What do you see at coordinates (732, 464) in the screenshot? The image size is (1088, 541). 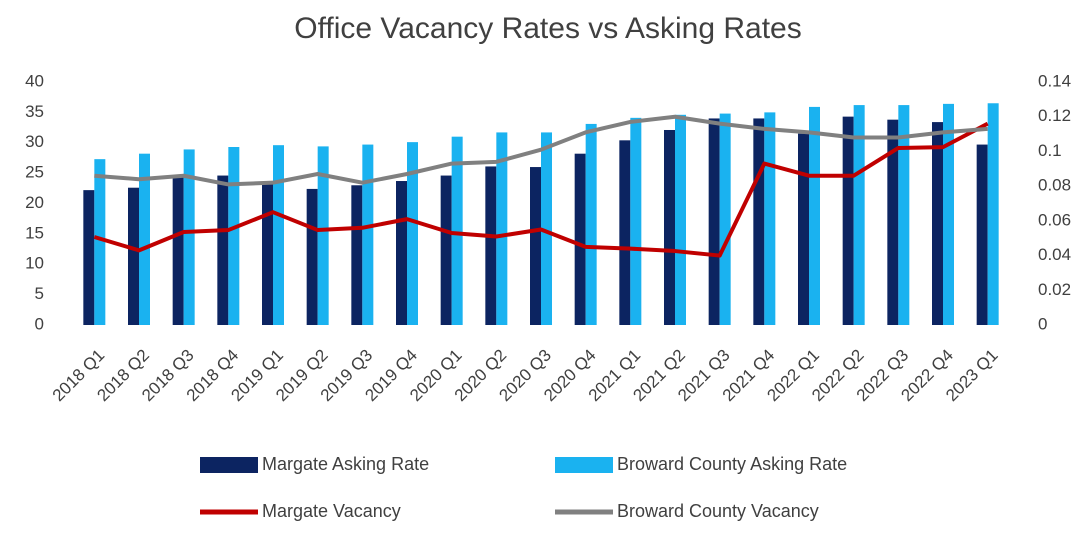 I see `legend-label: Broward County Asking Rate` at bounding box center [732, 464].